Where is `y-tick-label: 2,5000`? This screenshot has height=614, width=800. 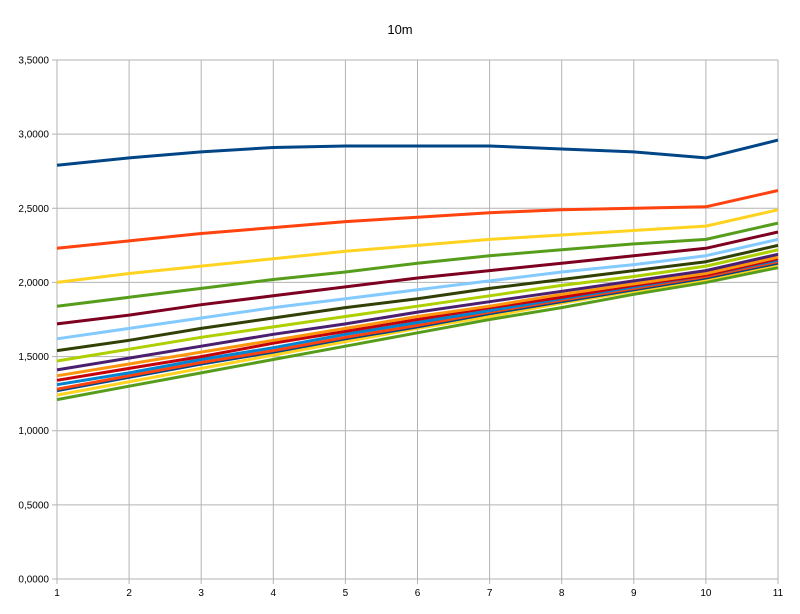 y-tick-label: 2,5000 is located at coordinates (33, 209).